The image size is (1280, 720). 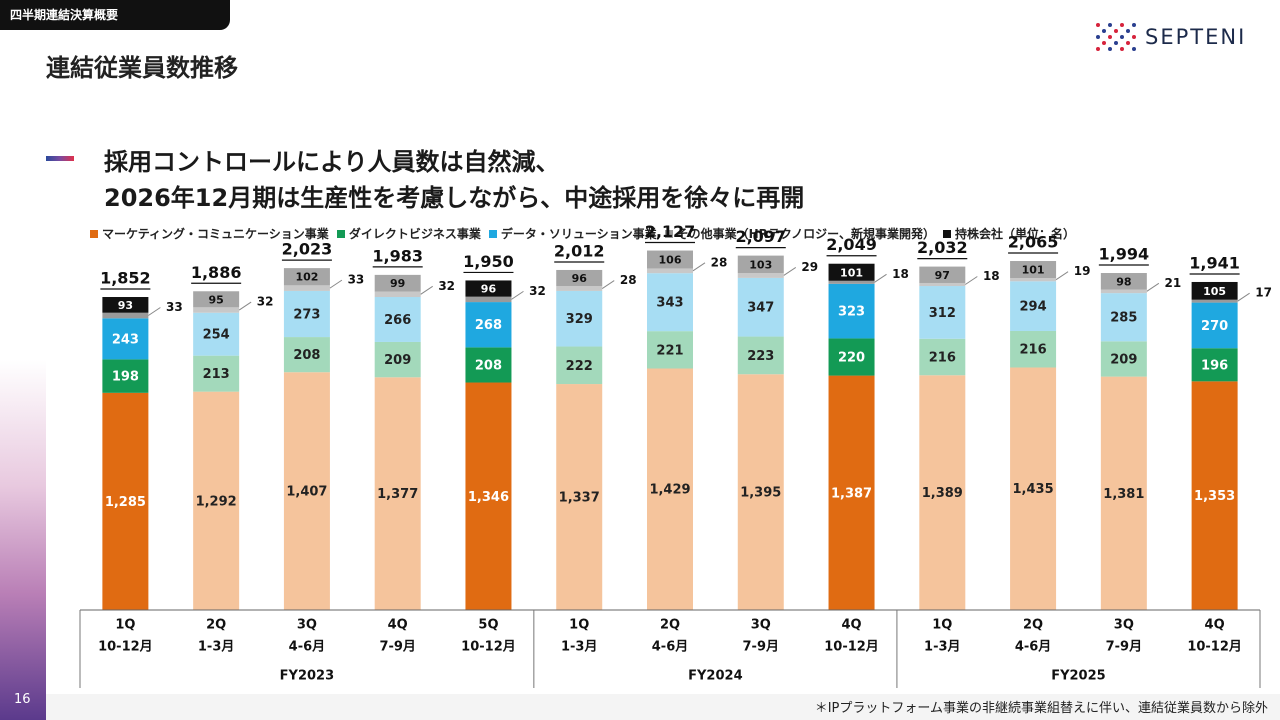 I want to click on value-label: 209, so click(x=397, y=360).